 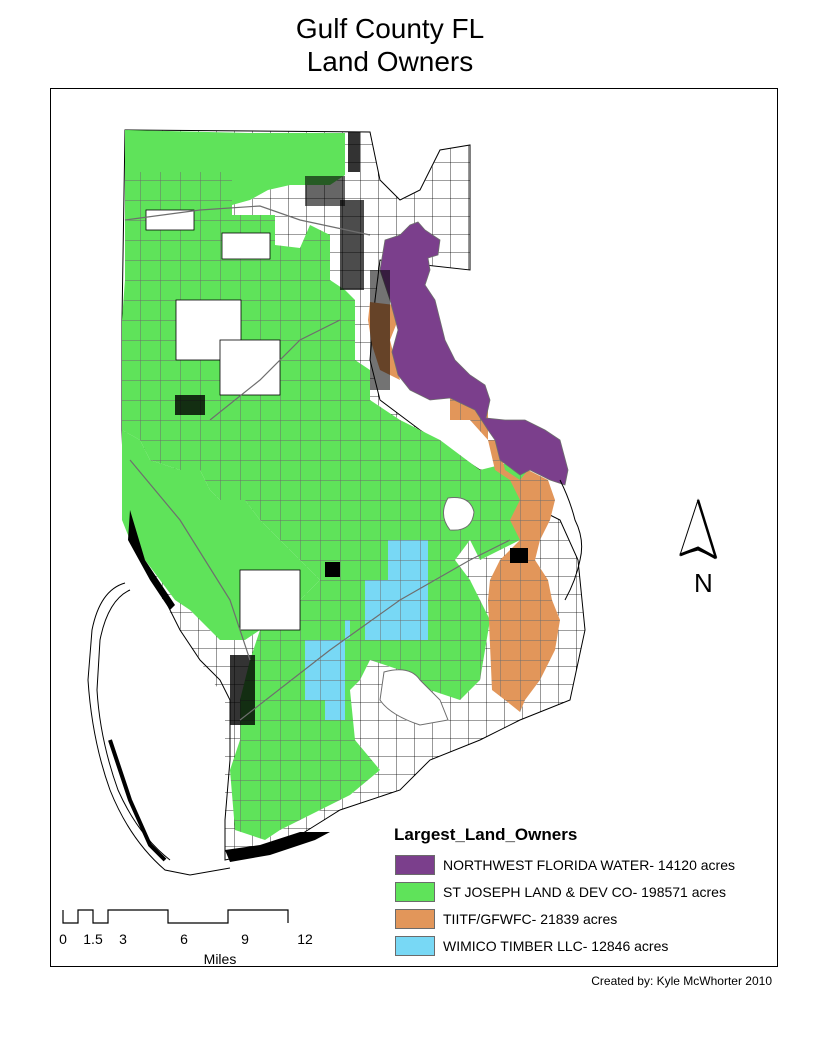 What do you see at coordinates (190, 936) in the screenshot?
I see `scale-bar: 0 1.5 3 6 9 12 Miles` at bounding box center [190, 936].